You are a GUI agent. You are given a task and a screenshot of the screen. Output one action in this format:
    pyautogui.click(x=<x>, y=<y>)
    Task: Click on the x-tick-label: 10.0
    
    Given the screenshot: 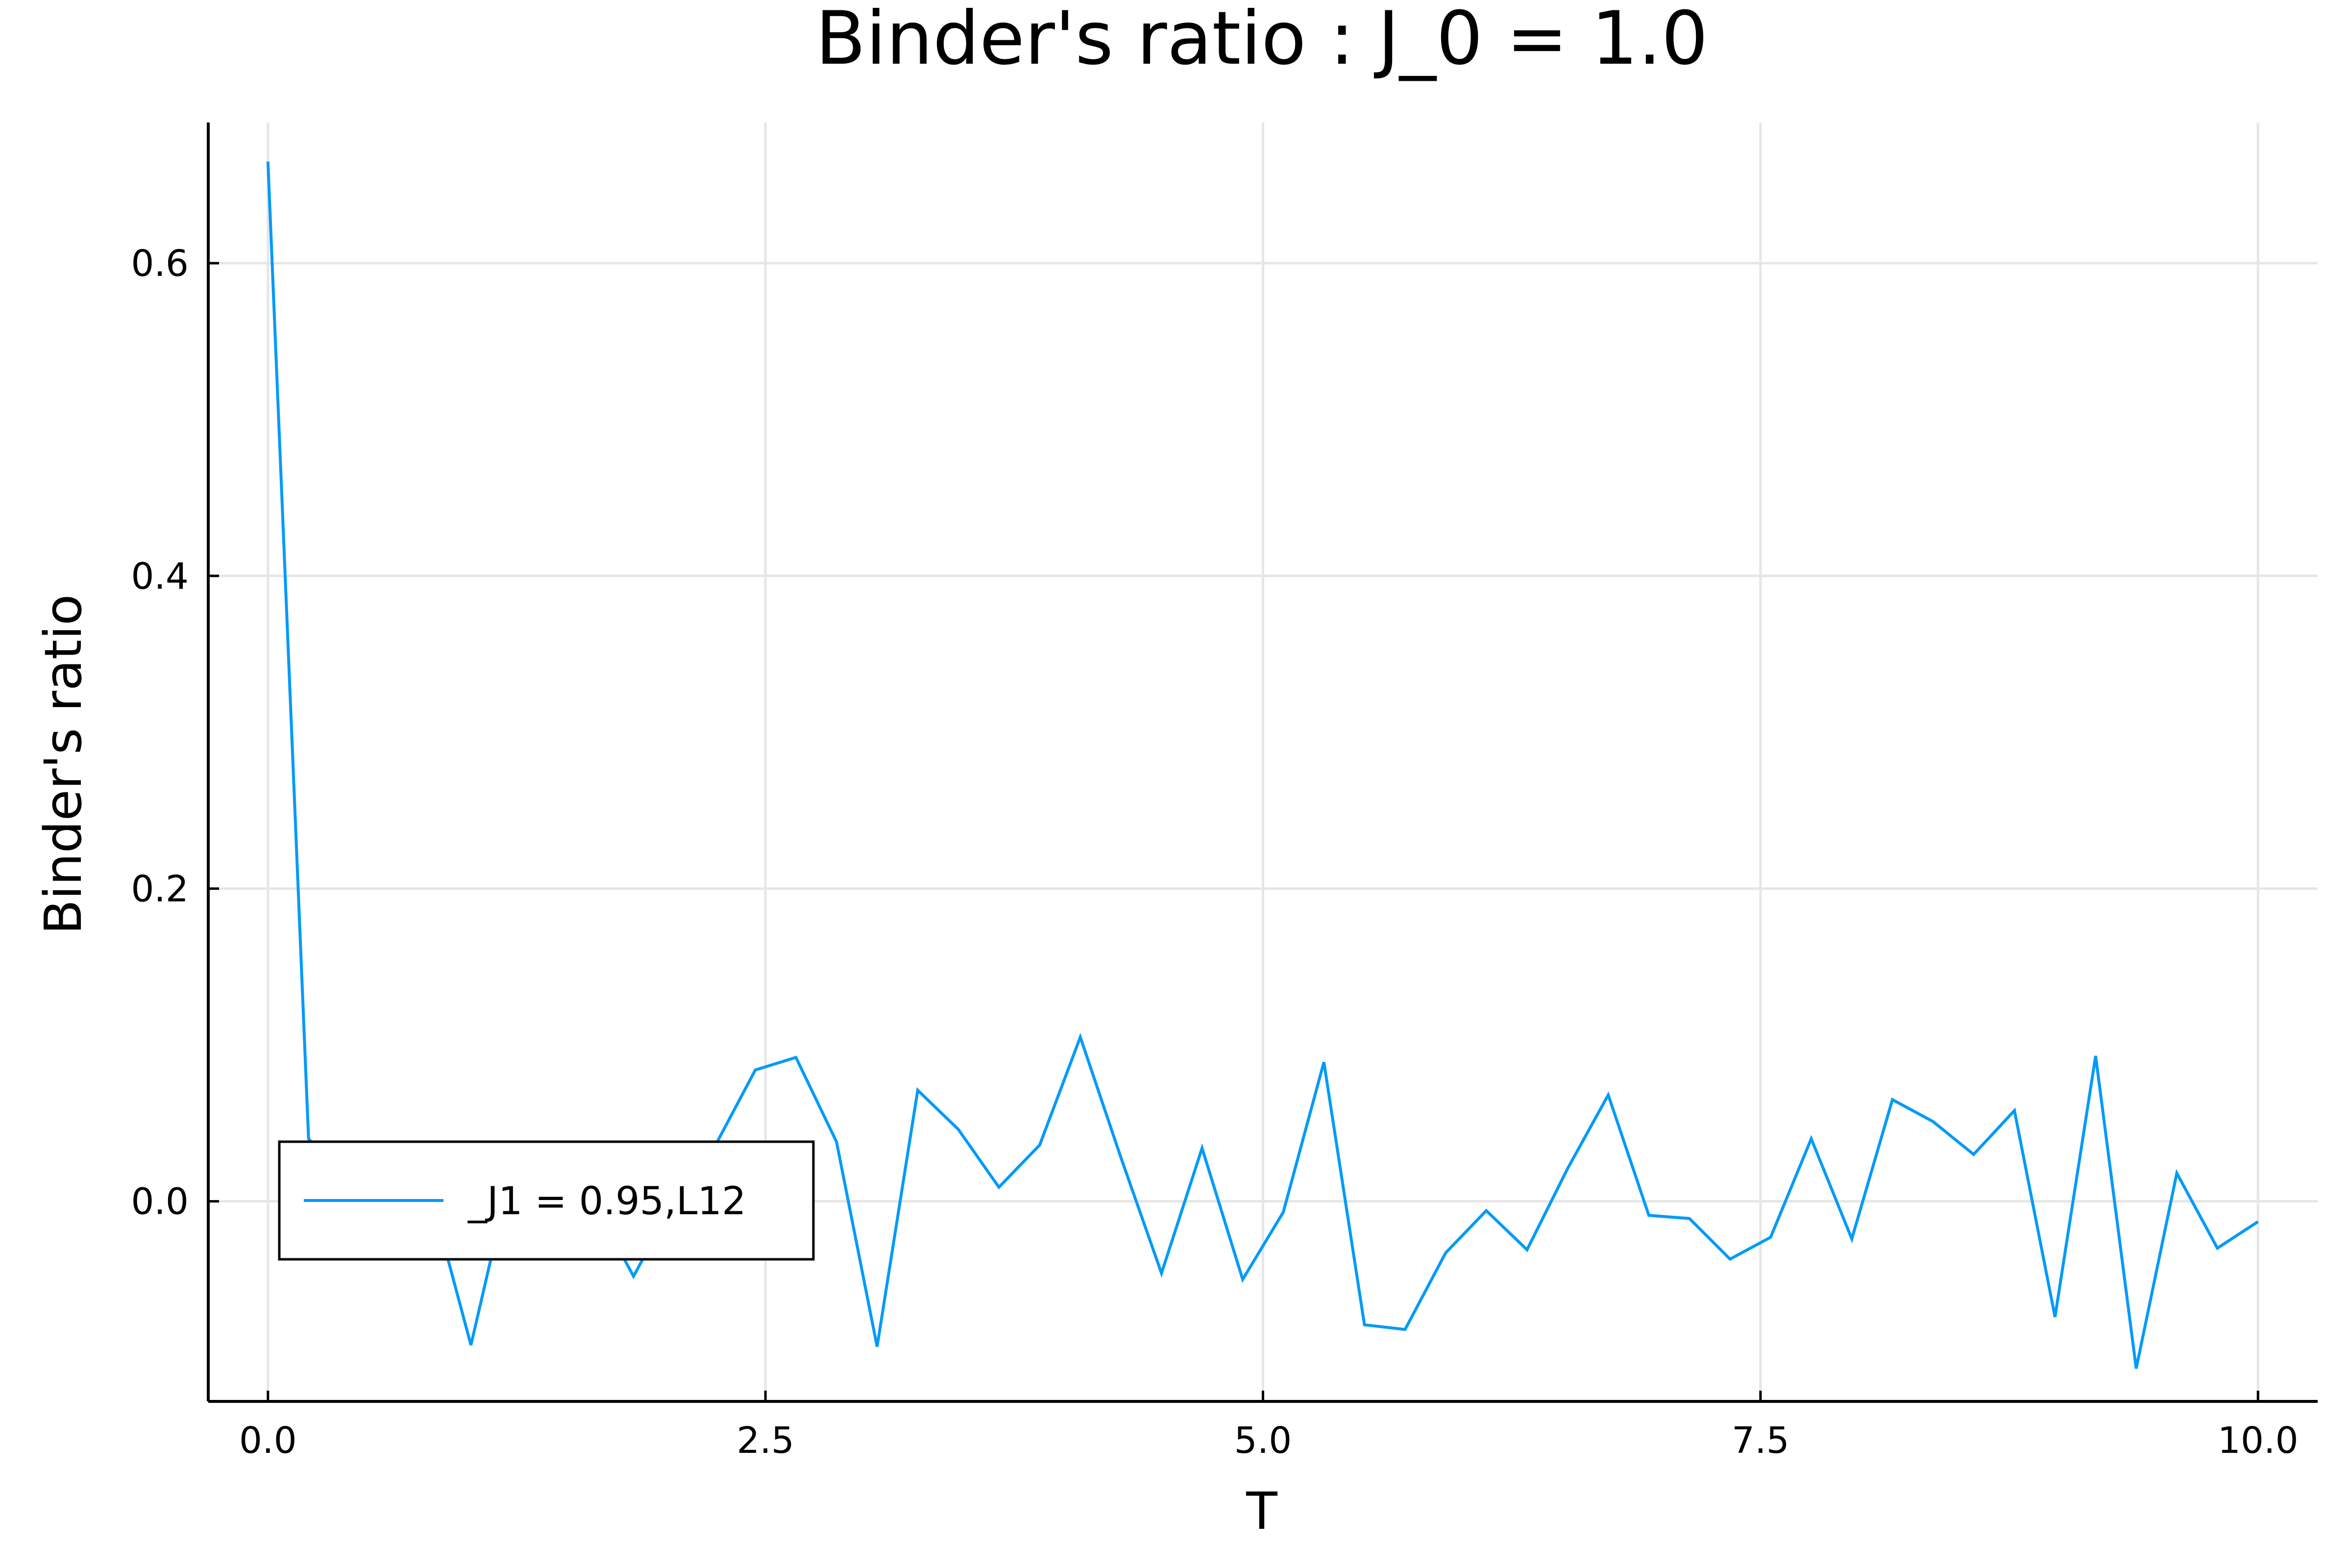 What is the action you would take?
    pyautogui.click(x=2258, y=1441)
    